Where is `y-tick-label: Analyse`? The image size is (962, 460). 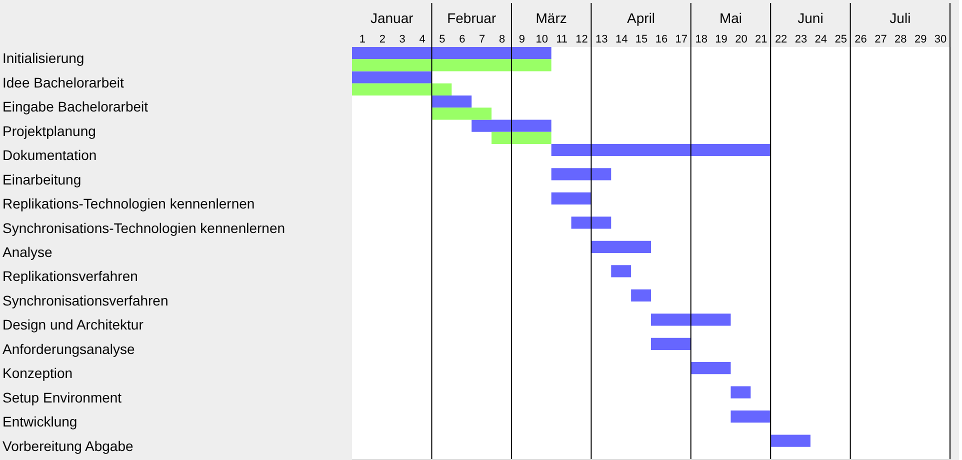 y-tick-label: Analyse is located at coordinates (27, 252).